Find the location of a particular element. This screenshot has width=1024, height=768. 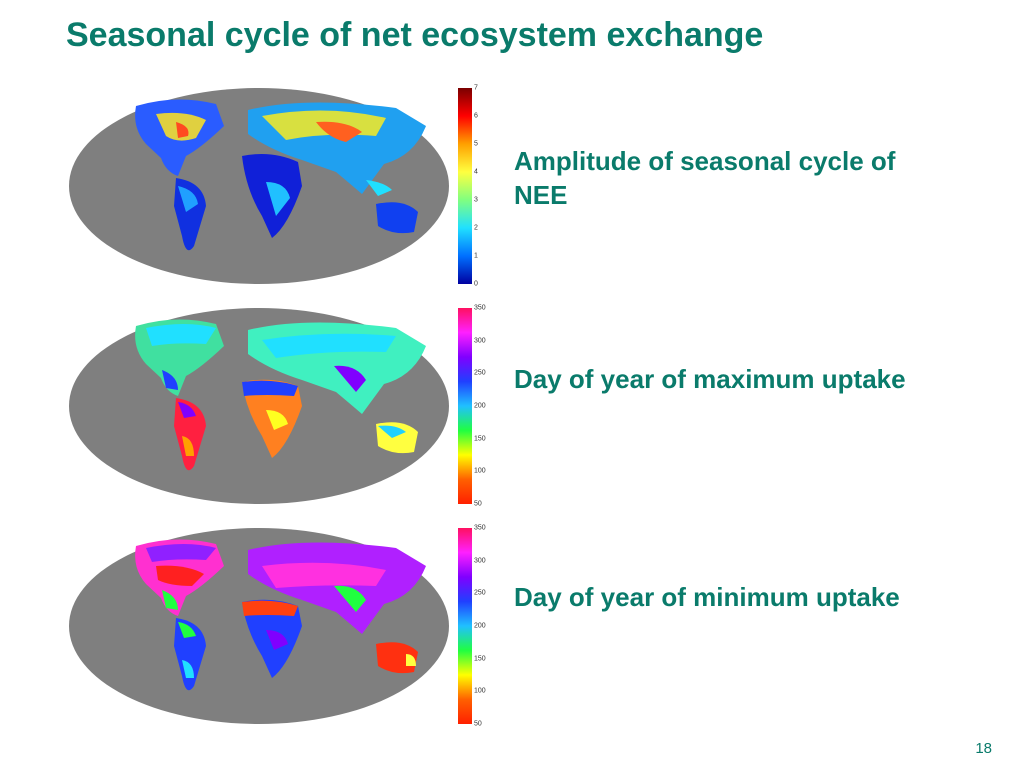

min-uptake-world-map is located at coordinates (259, 626).